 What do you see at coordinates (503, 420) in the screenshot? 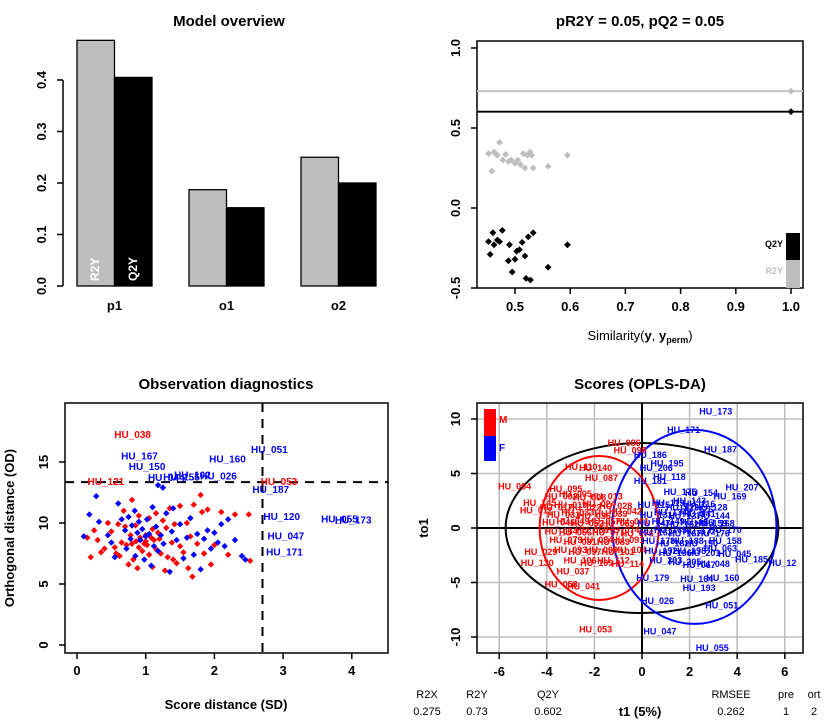
I see `legend-label-M: M` at bounding box center [503, 420].